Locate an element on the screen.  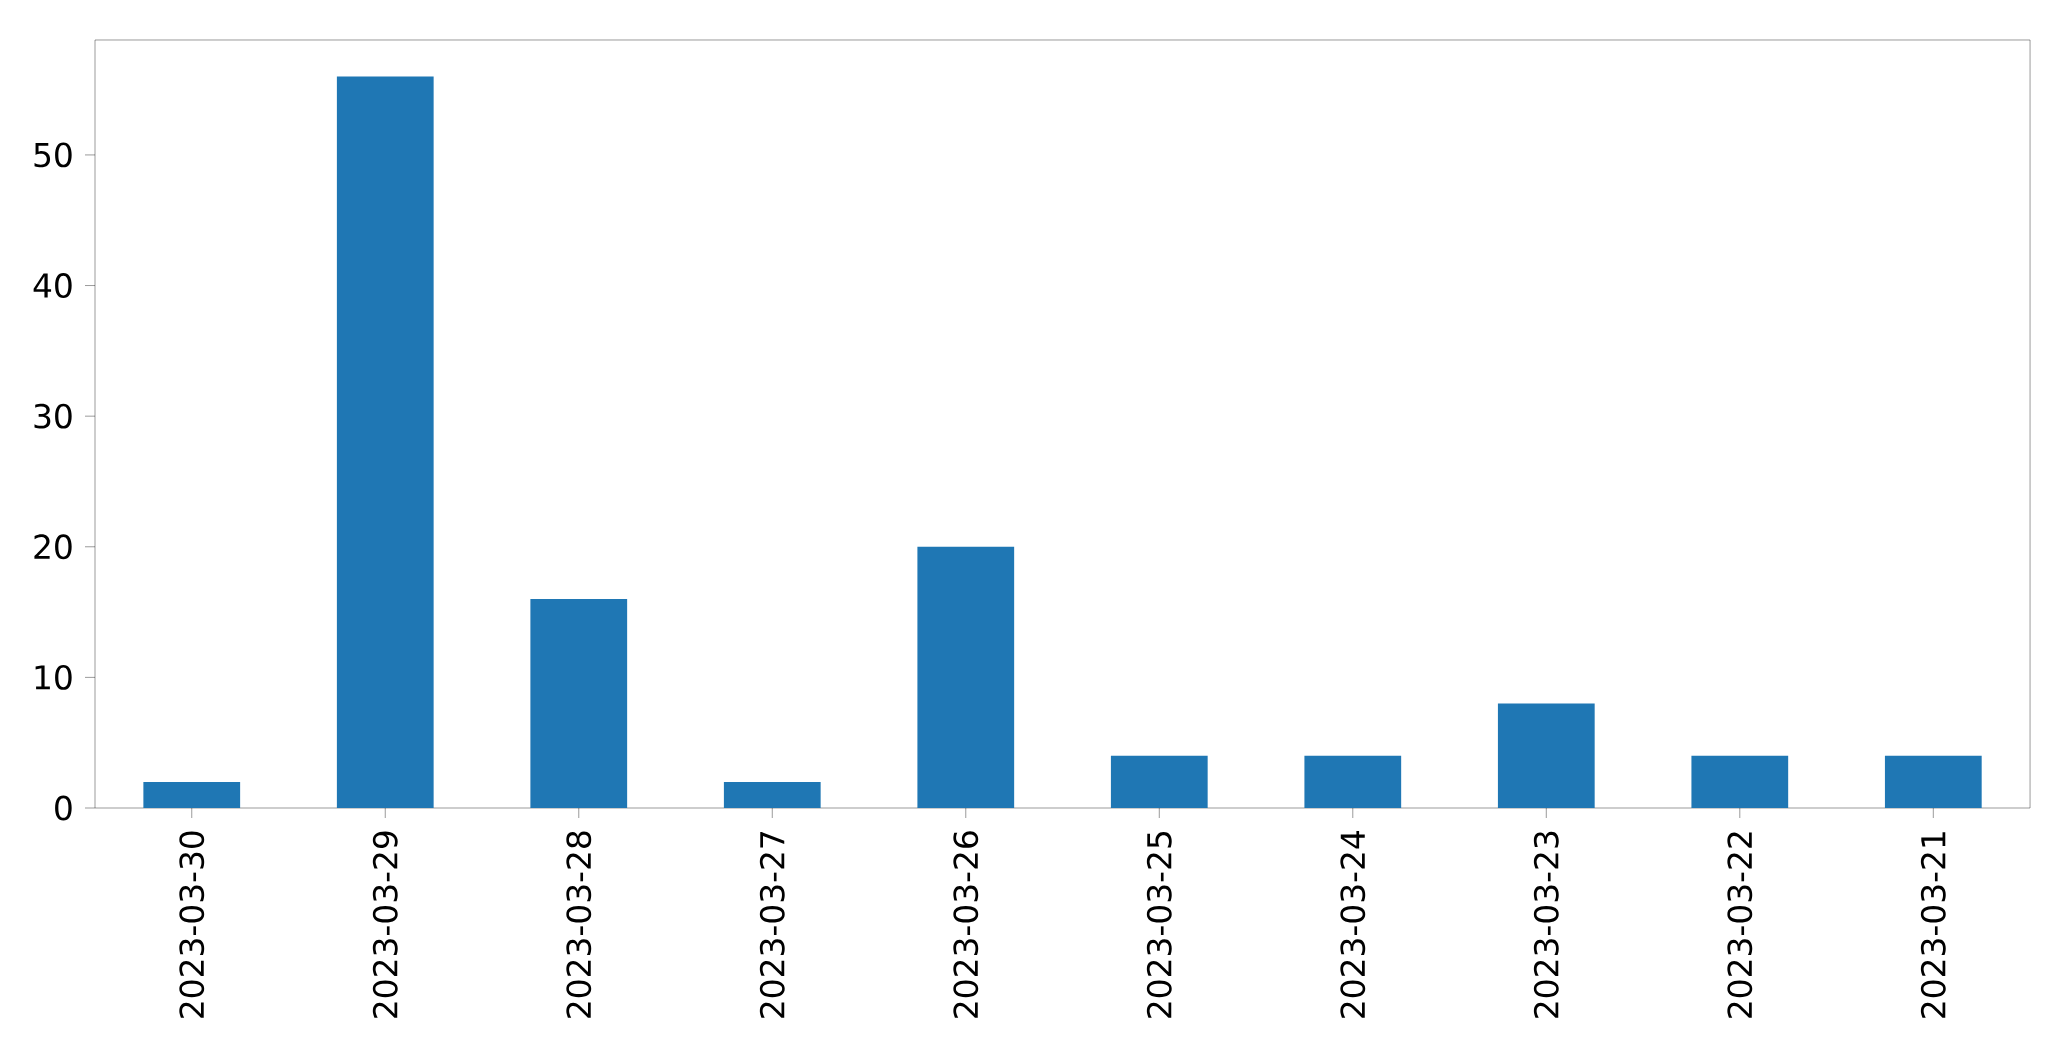
y-tick-label: 0 is located at coordinates (63, 808).